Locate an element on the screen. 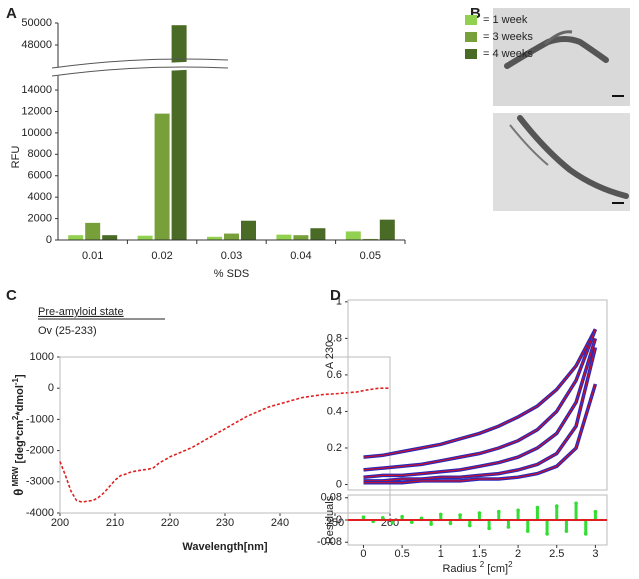  x-tick-label: 0.5 is located at coordinates (401, 554).